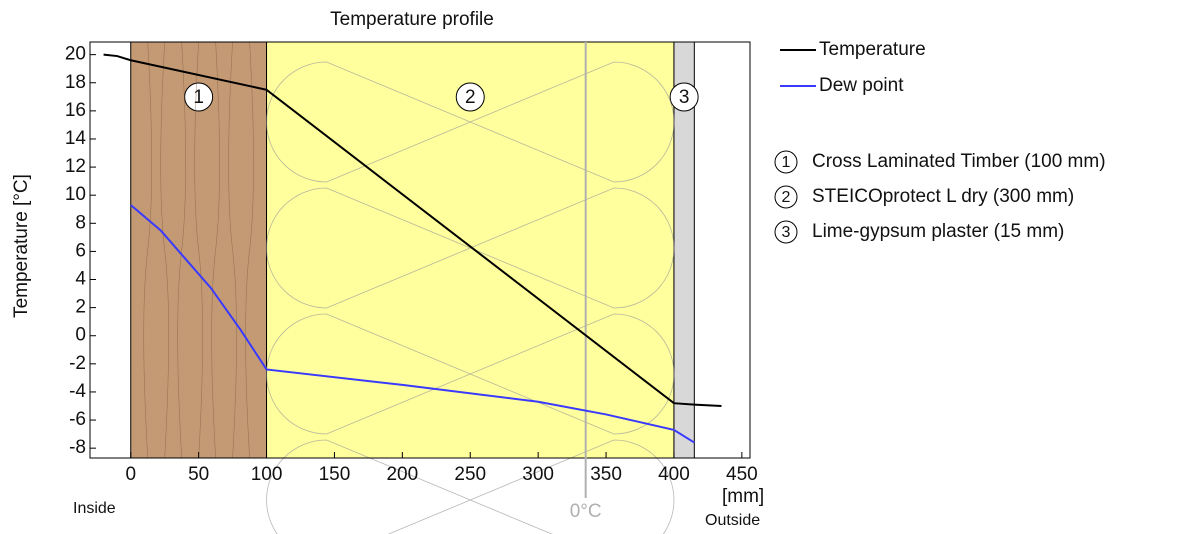 This screenshot has height=534, width=1192. Describe the element at coordinates (198, 474) in the screenshot. I see `x-tick-label: 50` at that location.